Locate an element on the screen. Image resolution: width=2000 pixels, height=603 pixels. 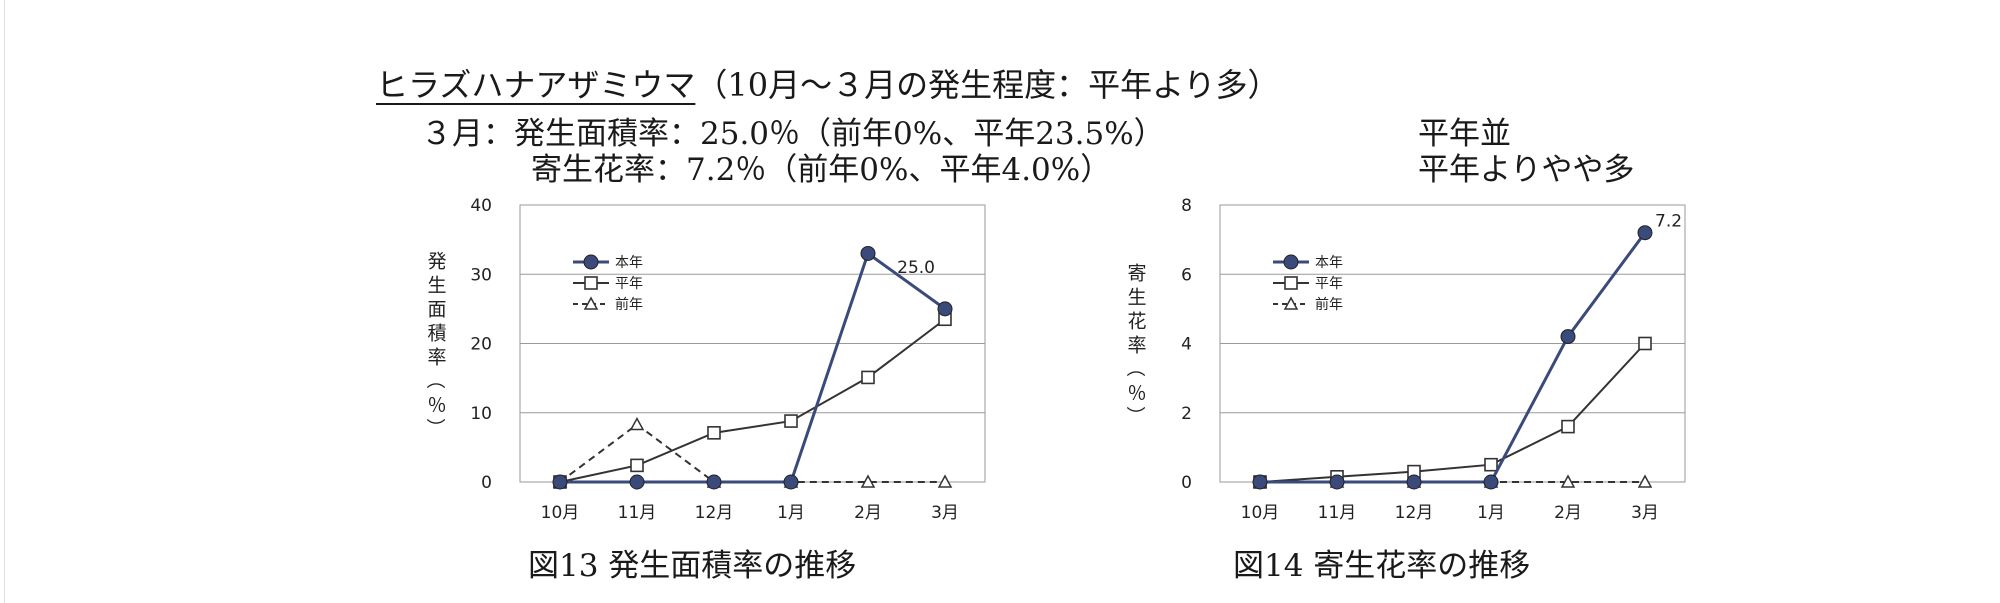
y-axis-label-char: 花 is located at coordinates (1136, 322).